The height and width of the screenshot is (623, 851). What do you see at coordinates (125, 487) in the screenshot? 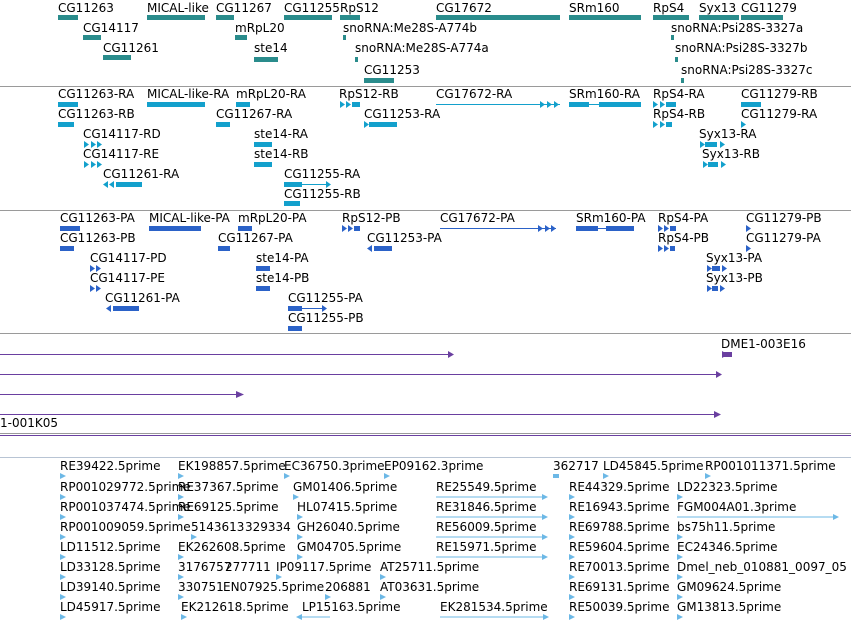
I see `est-track-label: RP001029772.5prime` at bounding box center [125, 487].